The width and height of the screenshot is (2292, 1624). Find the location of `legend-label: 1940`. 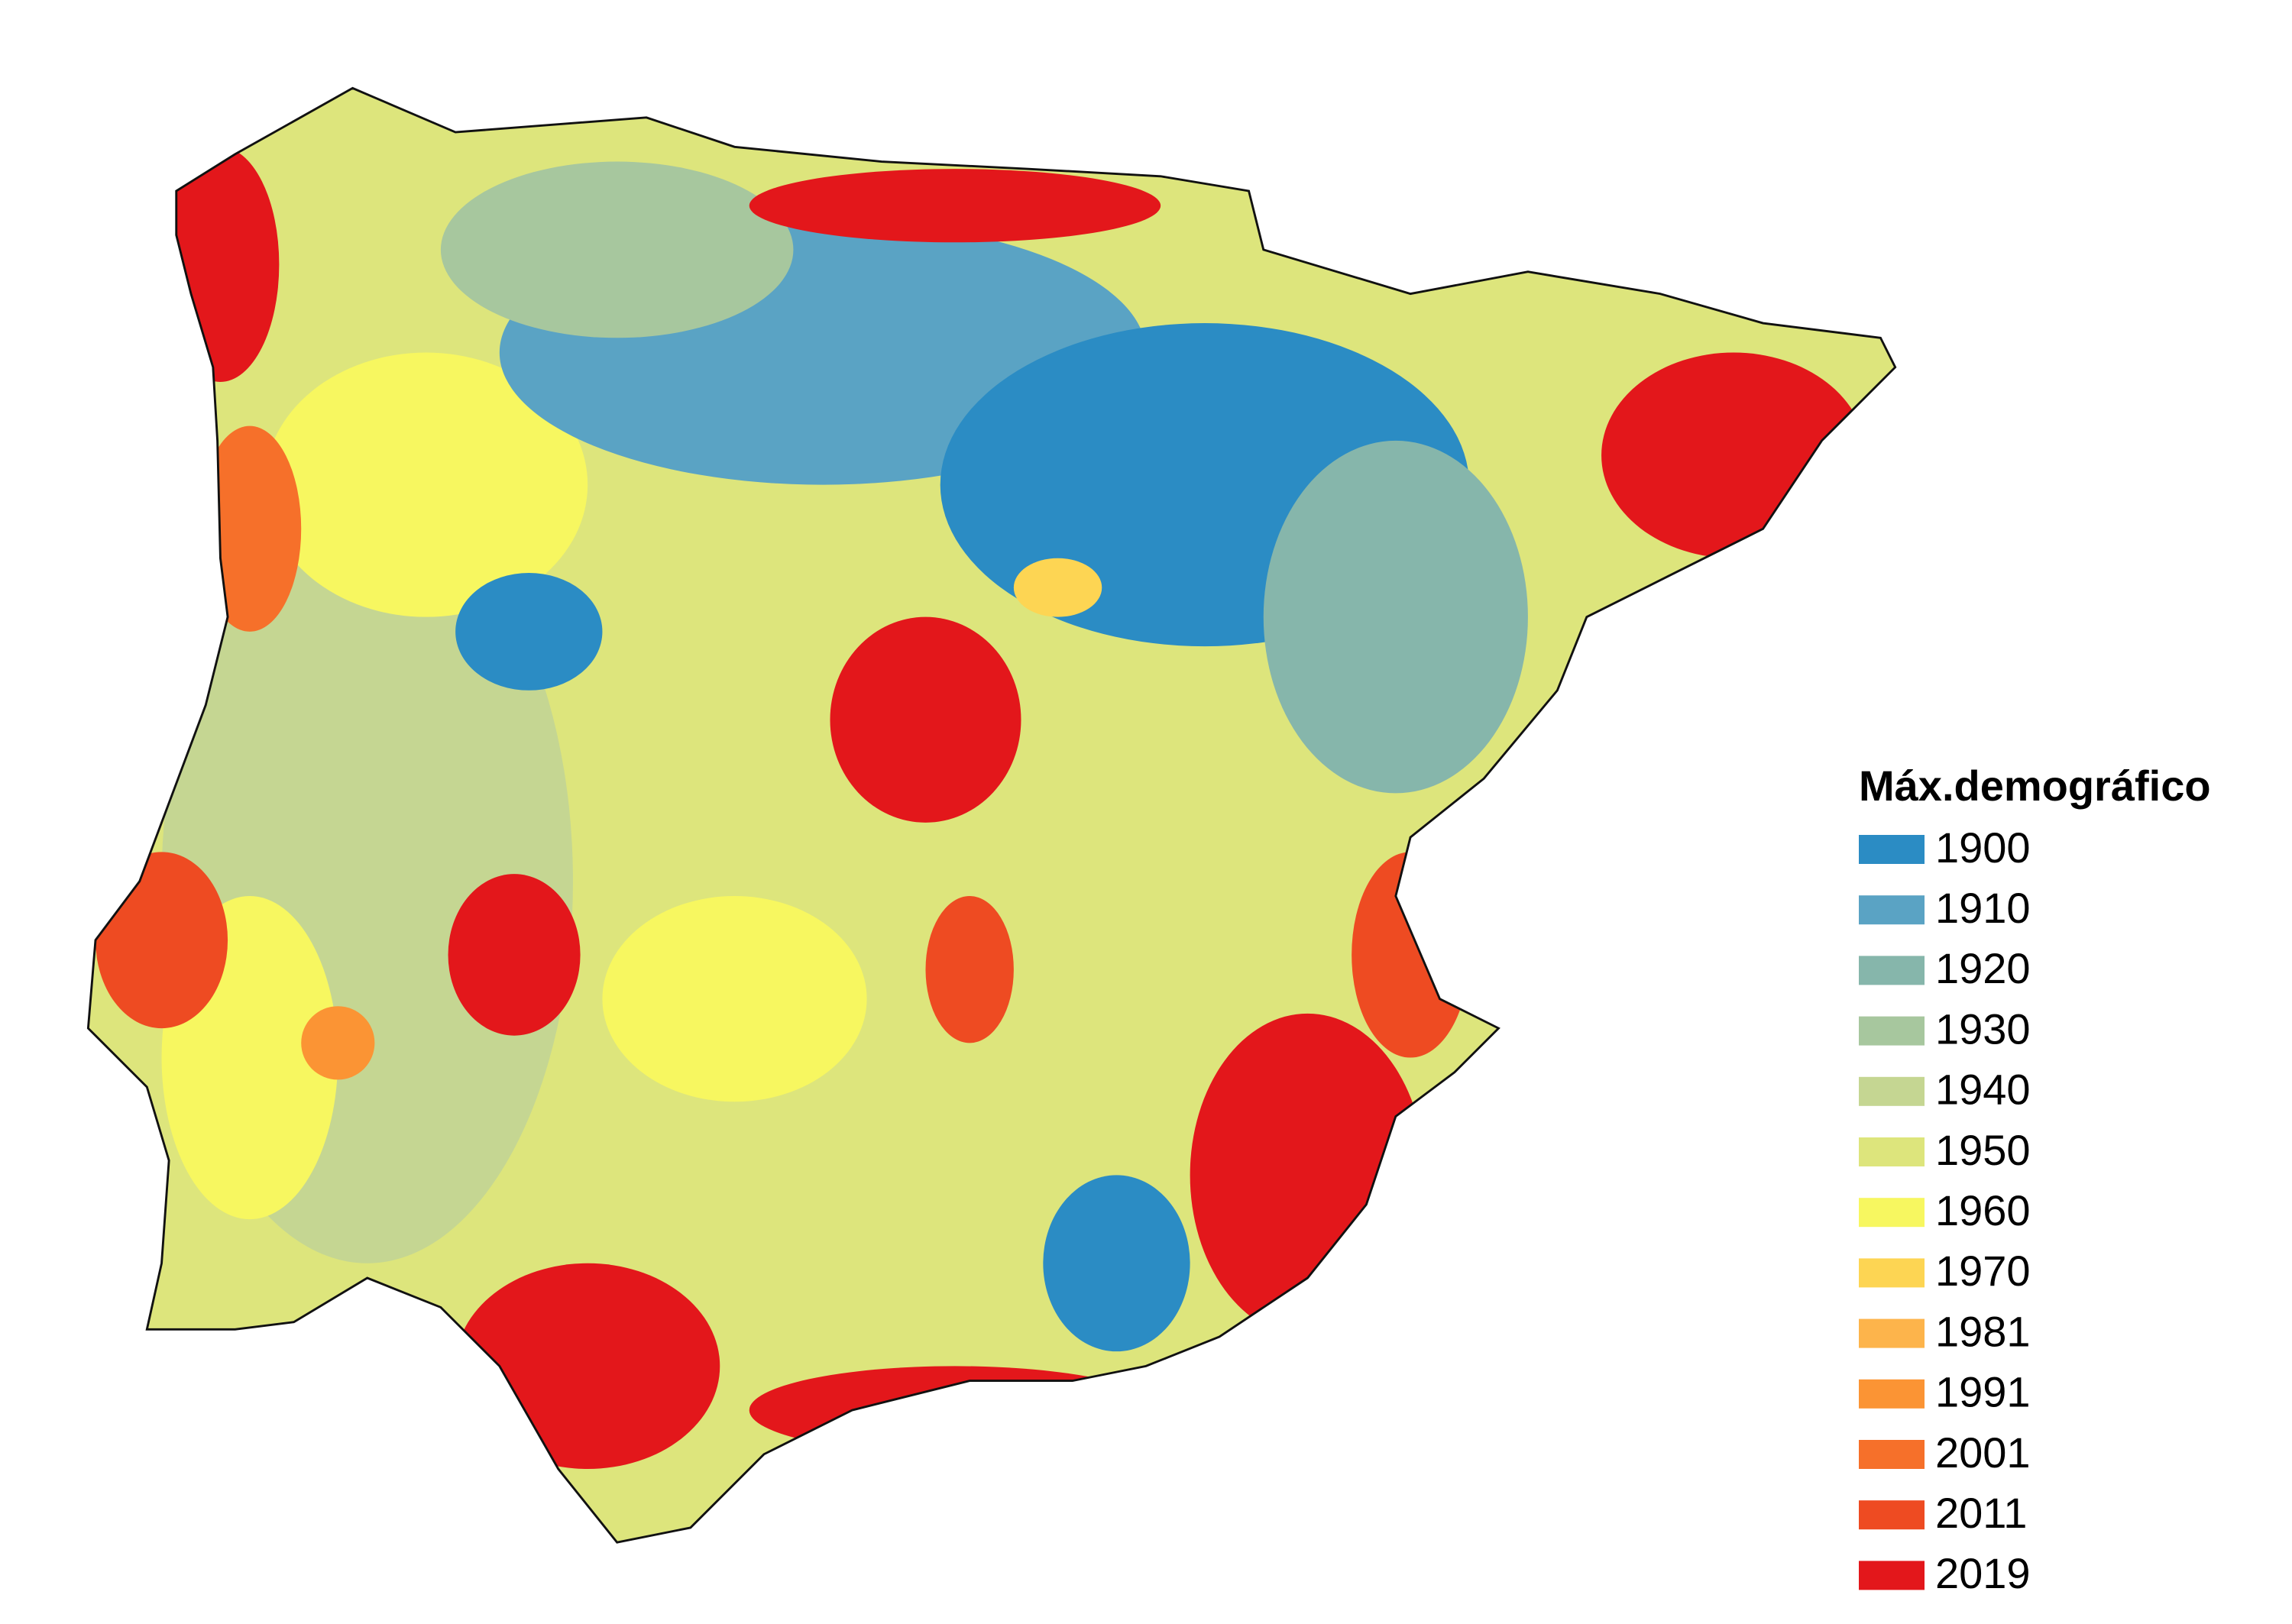

legend-label: 1940 is located at coordinates (1983, 1090).